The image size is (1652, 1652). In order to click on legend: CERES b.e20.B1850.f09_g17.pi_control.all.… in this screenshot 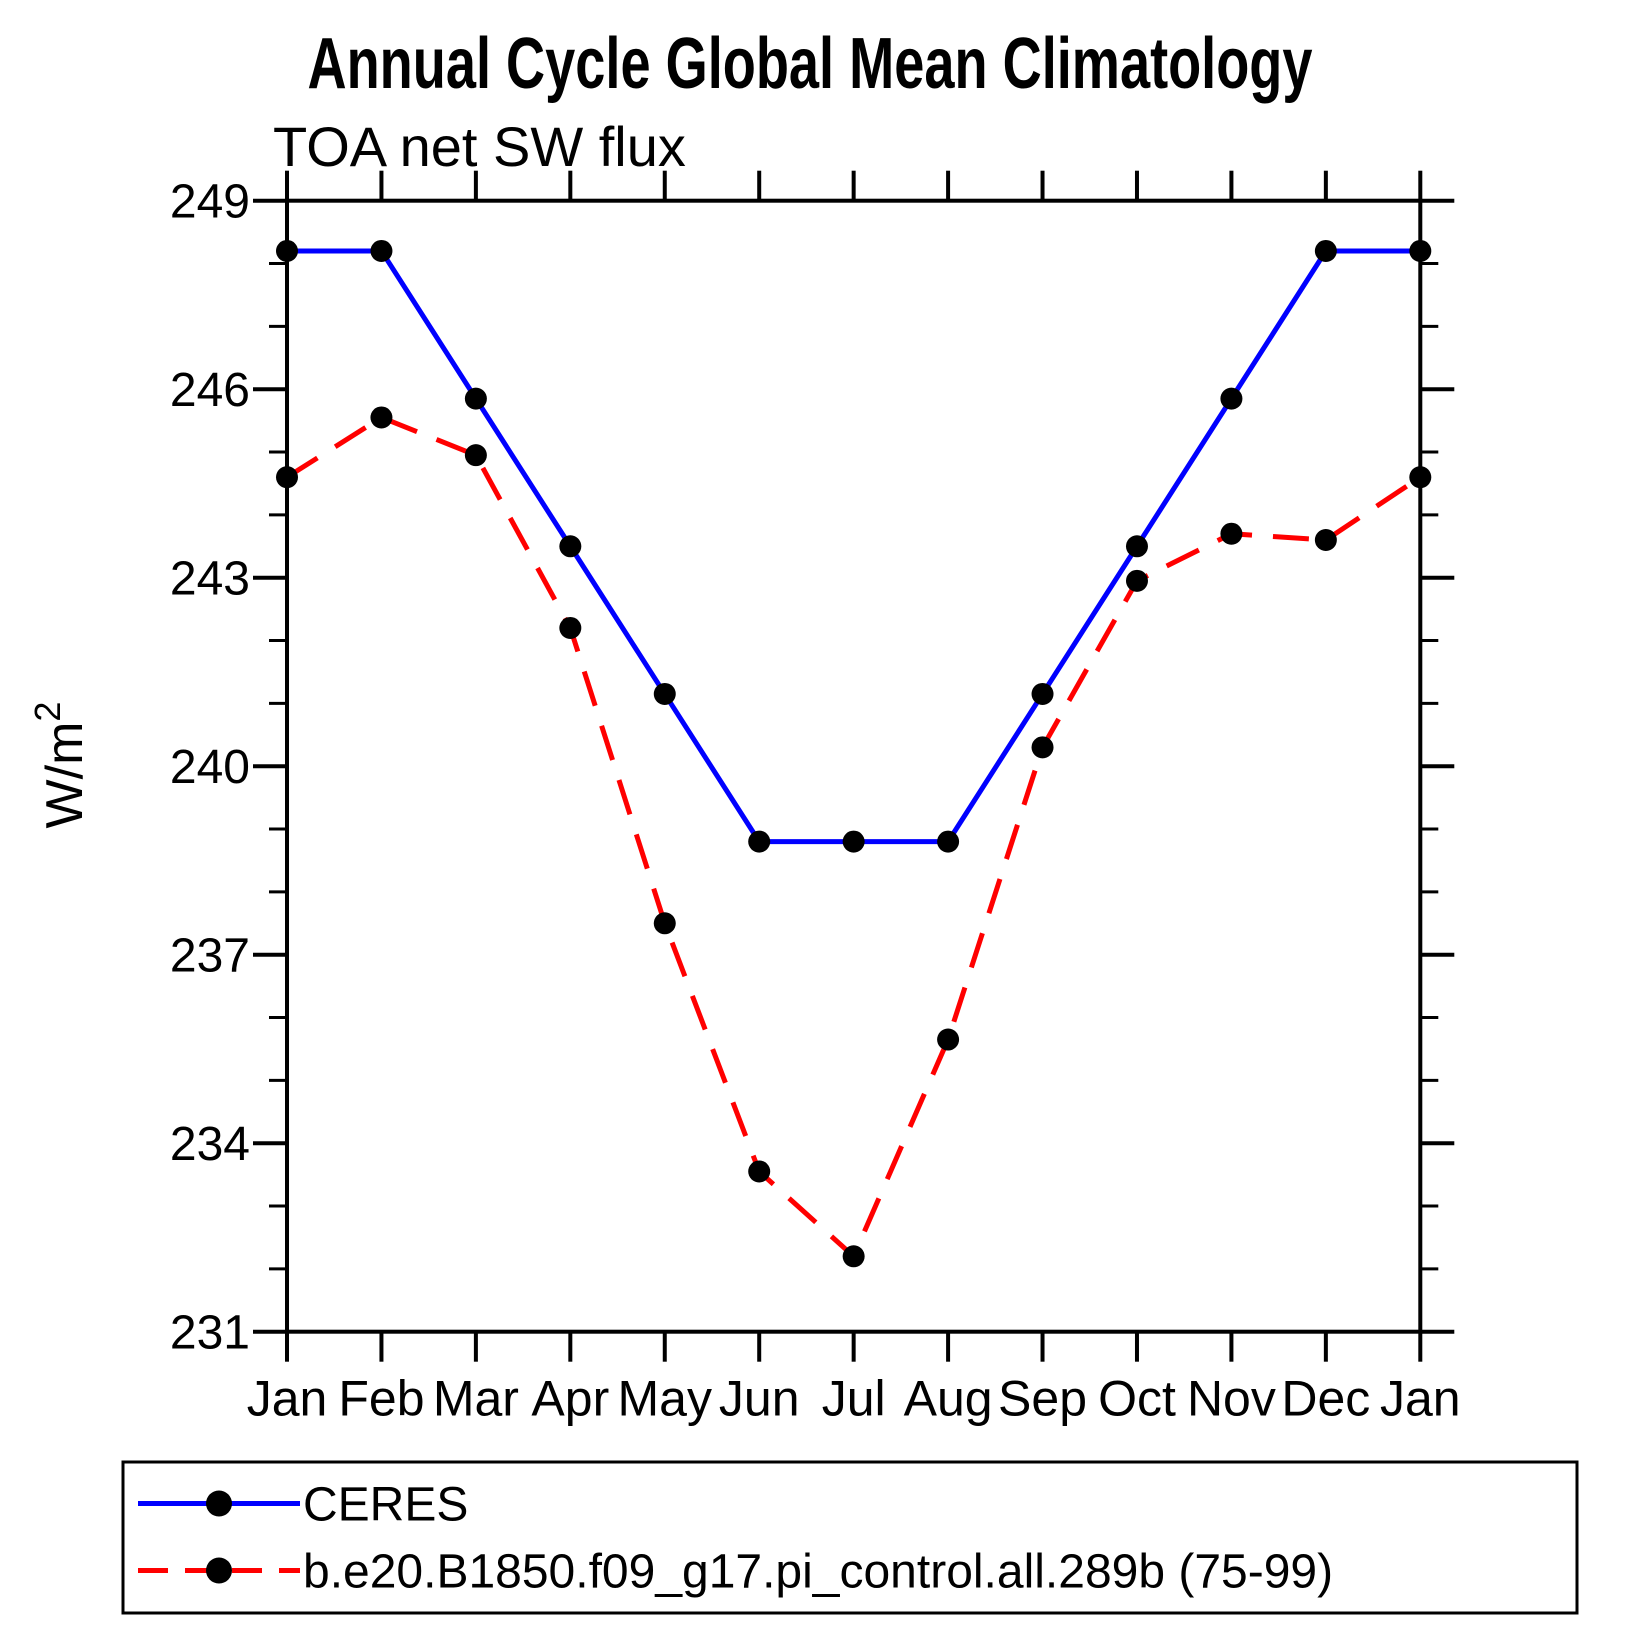, I will do `click(850, 1537)`.